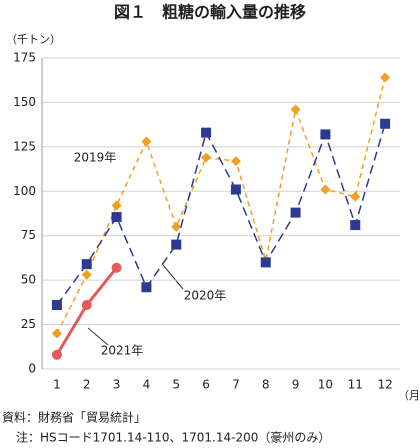 Image resolution: width=420 pixels, height=448 pixels. What do you see at coordinates (24, 58) in the screenshot?
I see `y-tick-label: 175` at bounding box center [24, 58].